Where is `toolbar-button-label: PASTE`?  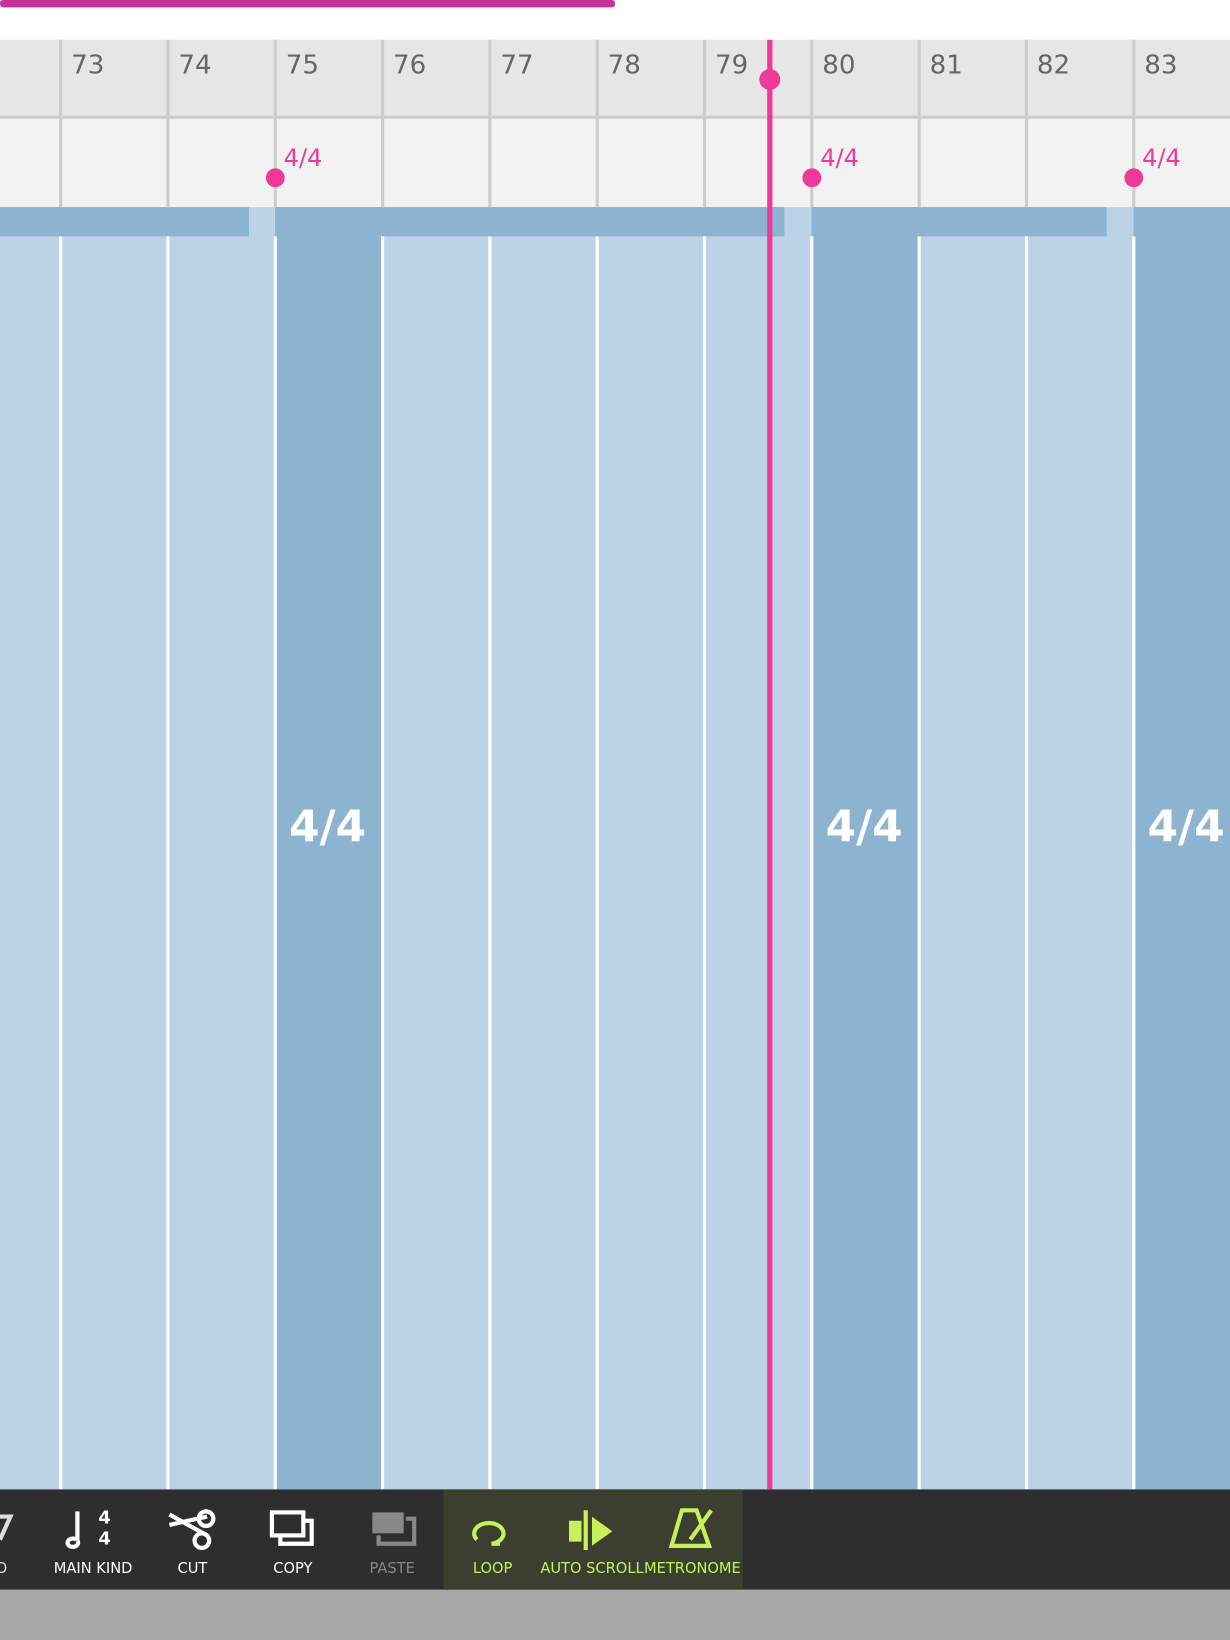 toolbar-button-label: PASTE is located at coordinates (392, 1568).